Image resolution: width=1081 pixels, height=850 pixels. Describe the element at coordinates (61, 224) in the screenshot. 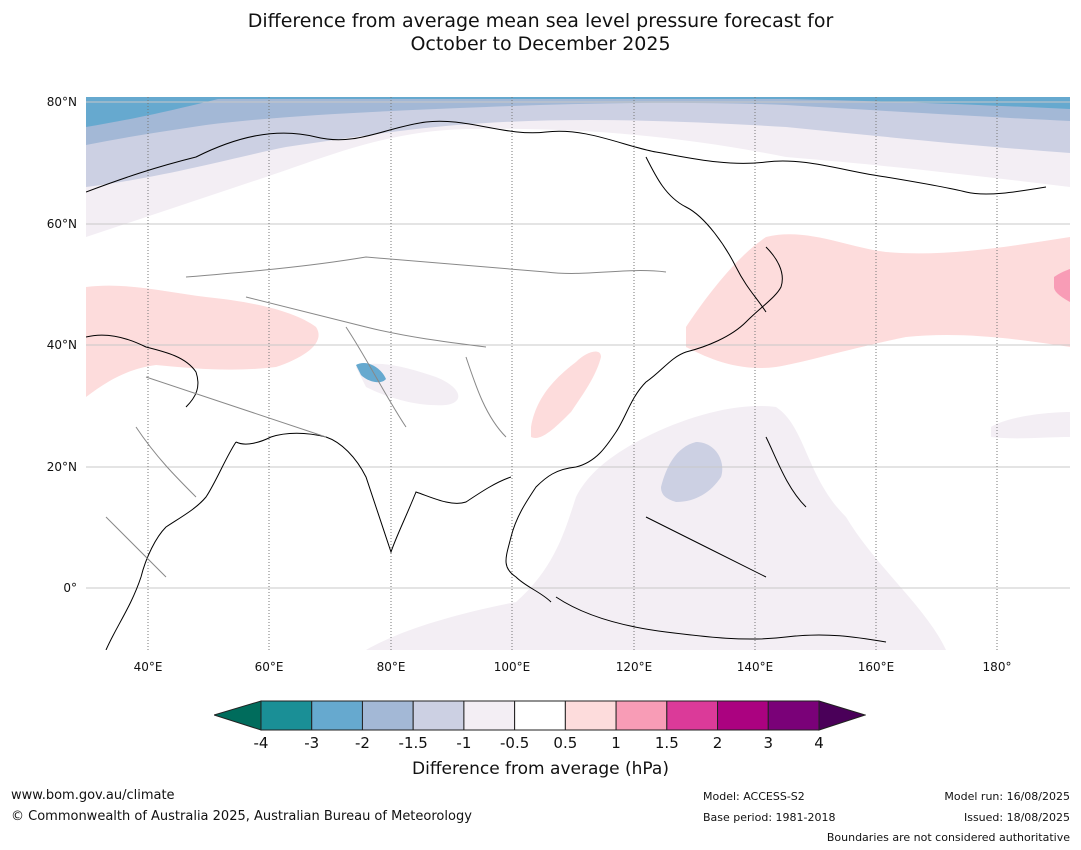

I see `lat-label-60n: 60°N` at that location.